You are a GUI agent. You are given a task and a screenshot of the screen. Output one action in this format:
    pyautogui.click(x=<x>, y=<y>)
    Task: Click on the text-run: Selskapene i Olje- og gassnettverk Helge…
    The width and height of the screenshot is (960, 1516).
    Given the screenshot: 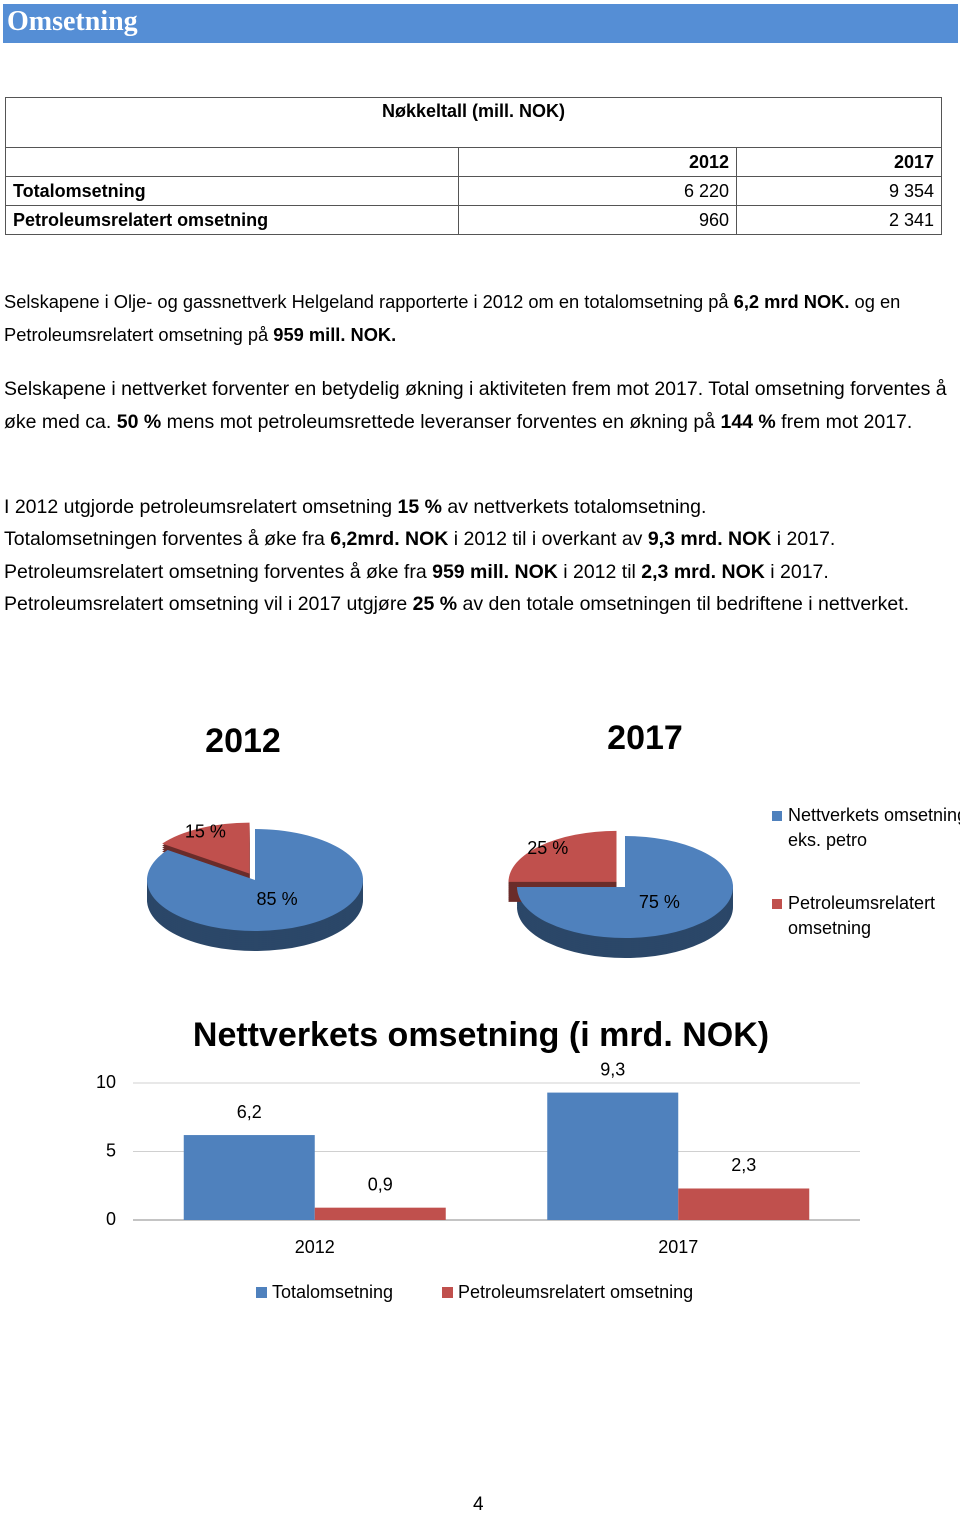 What is the action you would take?
    pyautogui.click(x=369, y=301)
    